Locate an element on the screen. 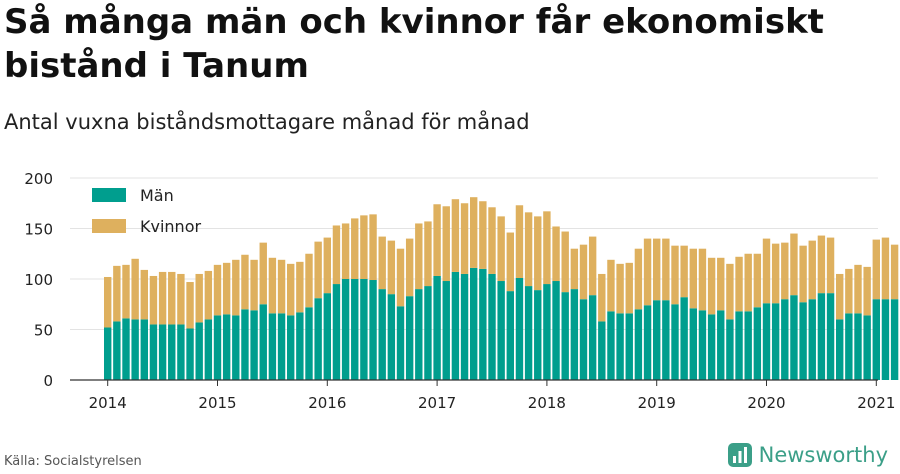 The height and width of the screenshot is (474, 900). x-tick-label: 2014 is located at coordinates (108, 403).